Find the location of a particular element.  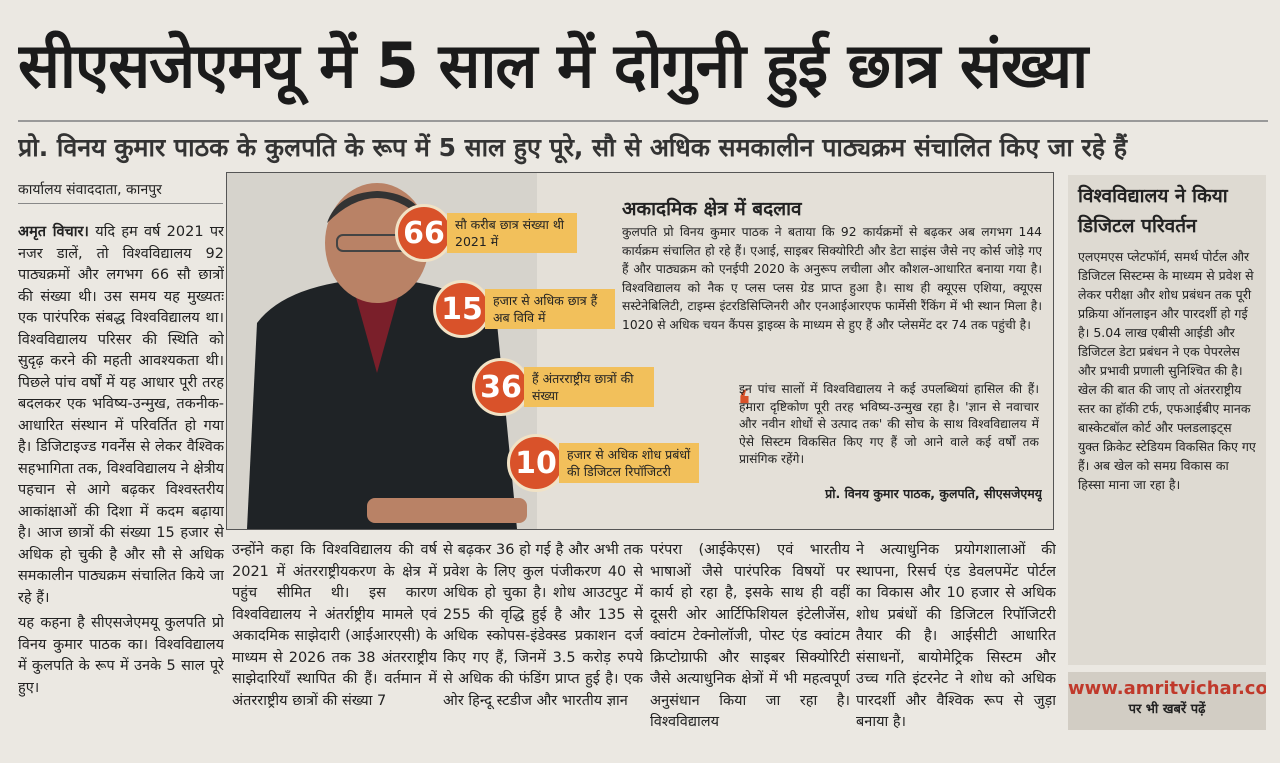

web-promo: www.amritvichar.com पर भी खबरें पढ़ें is located at coordinates (1167, 701).